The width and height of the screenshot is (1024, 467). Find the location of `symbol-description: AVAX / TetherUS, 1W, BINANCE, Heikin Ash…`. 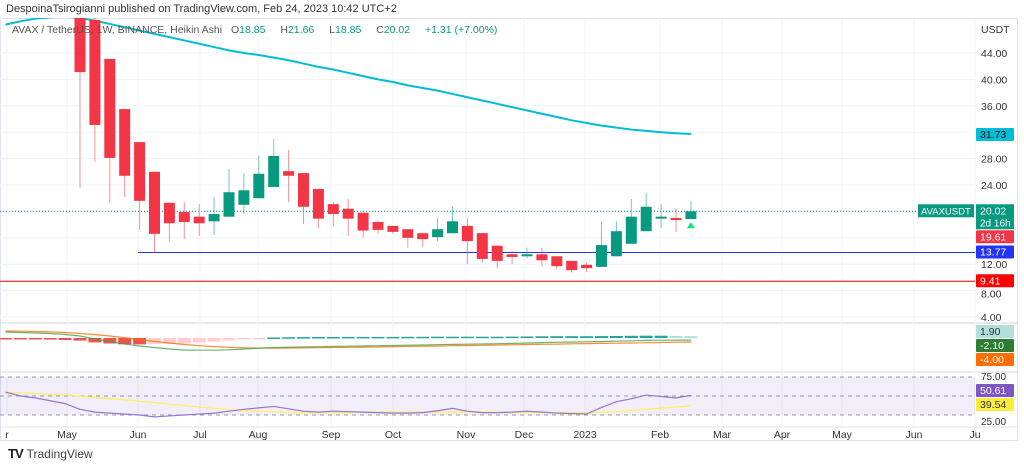

symbol-description: AVAX / TetherUS, 1W, BINANCE, Heikin Ash… is located at coordinates (117, 30).